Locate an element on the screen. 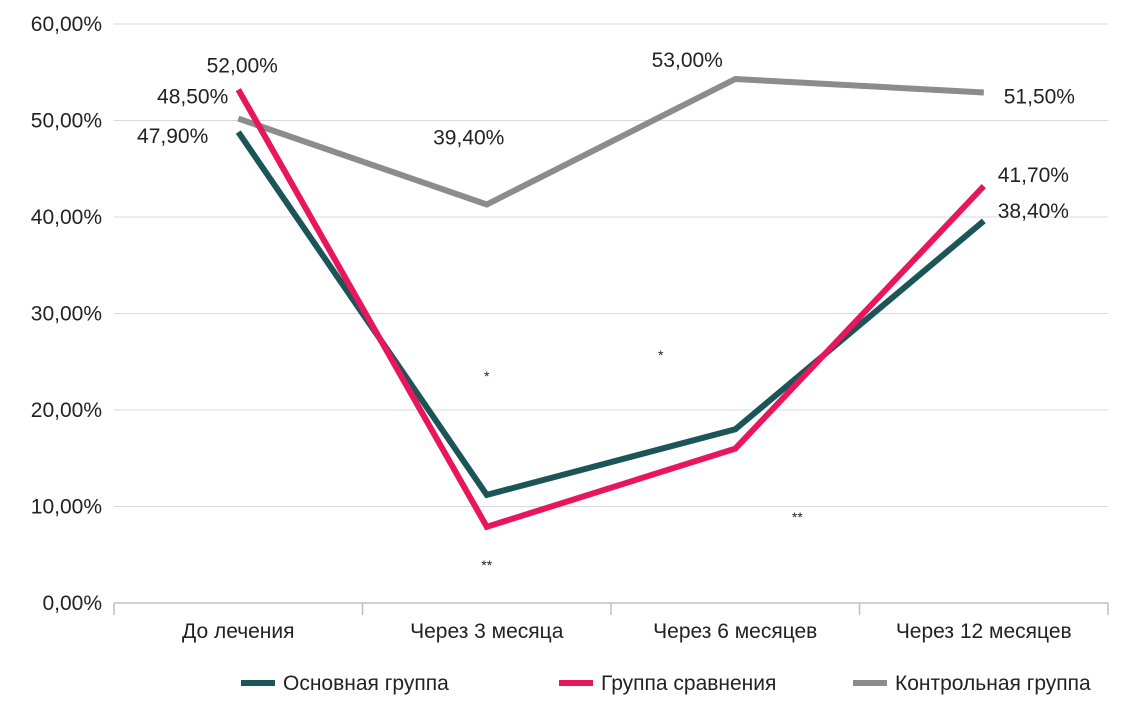 The image size is (1142, 707). legend-label: Основная группа is located at coordinates (366, 683).